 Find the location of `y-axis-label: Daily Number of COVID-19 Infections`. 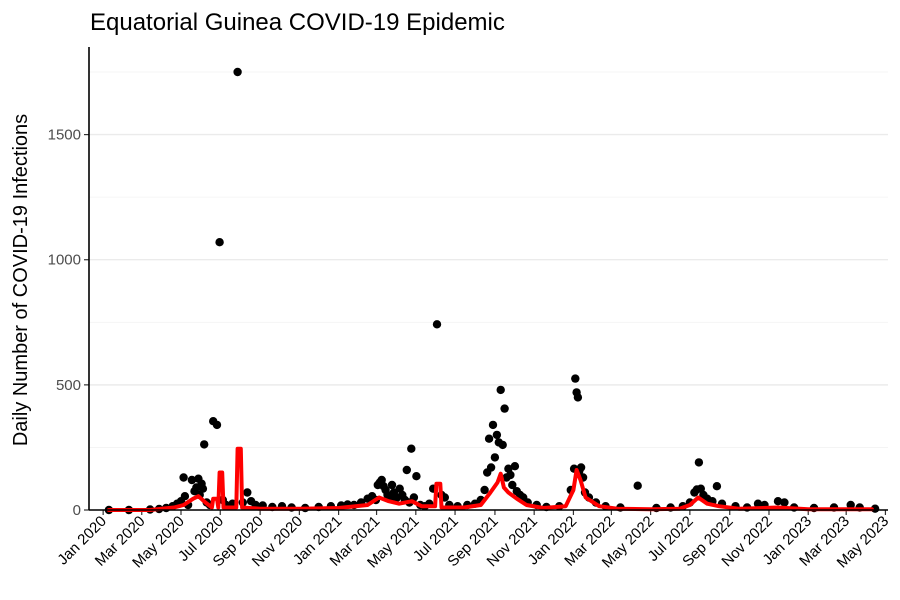

y-axis-label: Daily Number of COVID-19 Infections is located at coordinates (21, 280).